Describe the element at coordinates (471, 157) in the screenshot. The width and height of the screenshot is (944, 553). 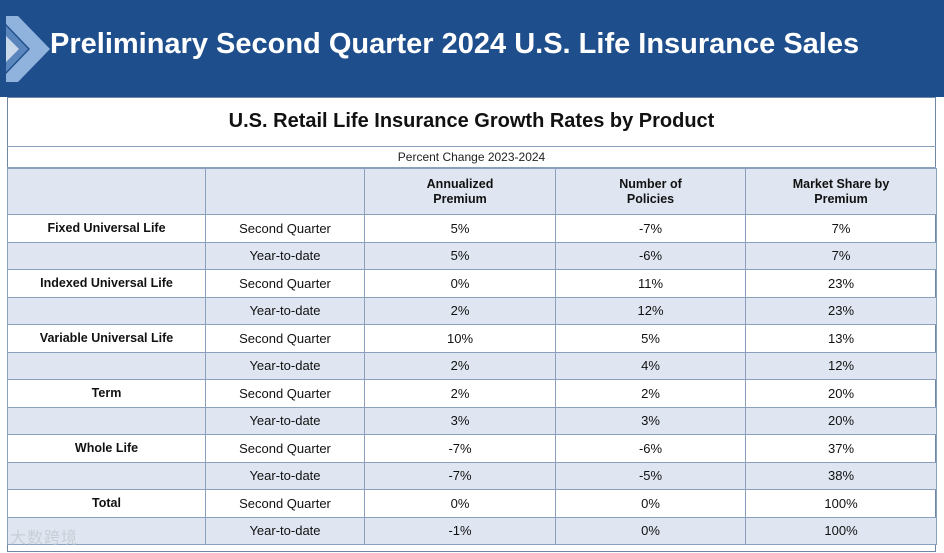
I see `table-subtitle: Percent Change 2023-2024` at that location.